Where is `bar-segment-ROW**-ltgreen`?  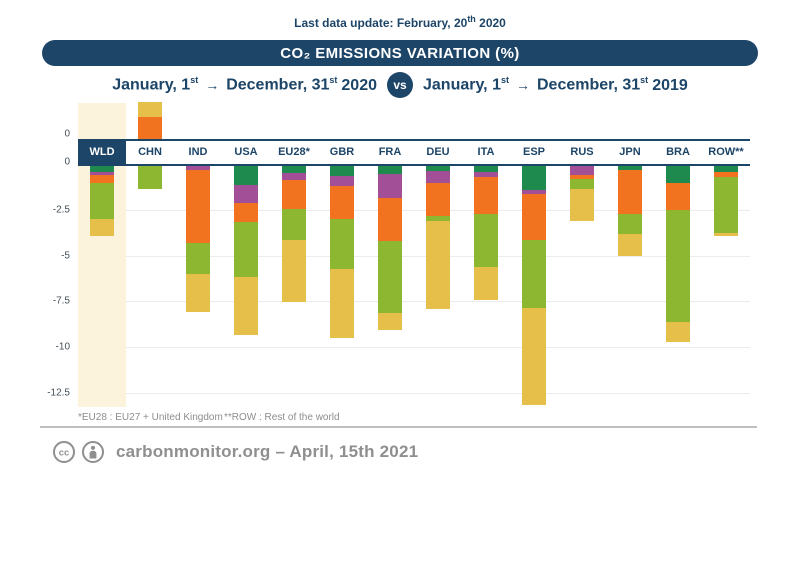 bar-segment-ROW**-ltgreen is located at coordinates (726, 204).